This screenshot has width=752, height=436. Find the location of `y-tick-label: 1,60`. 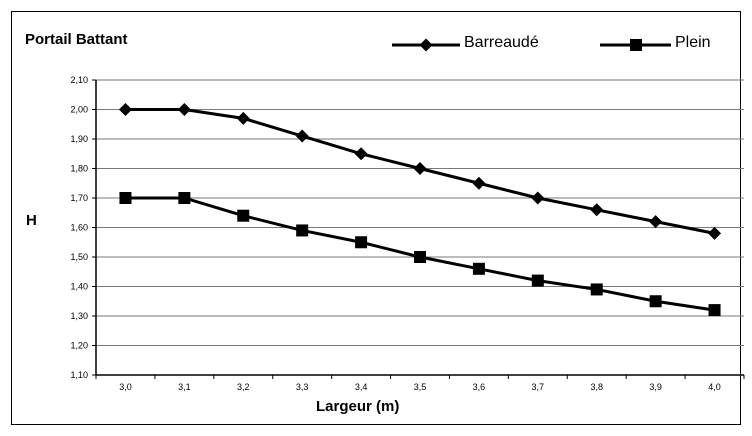

y-tick-label: 1,60 is located at coordinates (79, 228).